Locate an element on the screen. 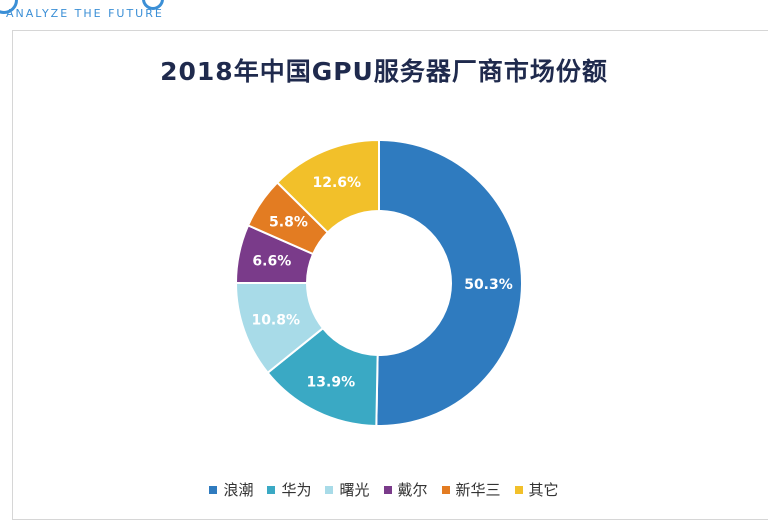  legend-item-2: 曙光 is located at coordinates (347, 489).